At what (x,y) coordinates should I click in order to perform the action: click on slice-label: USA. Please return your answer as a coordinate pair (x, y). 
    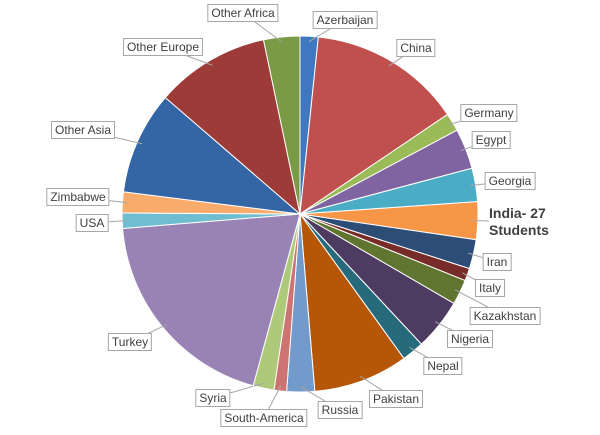
    Looking at the image, I should click on (92, 223).